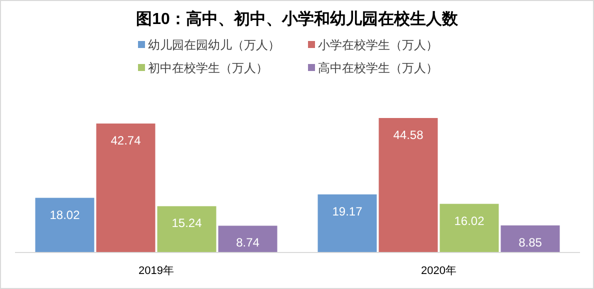 The image size is (594, 289). Describe the element at coordinates (248, 243) in the screenshot. I see `data-label: 8.74` at that location.